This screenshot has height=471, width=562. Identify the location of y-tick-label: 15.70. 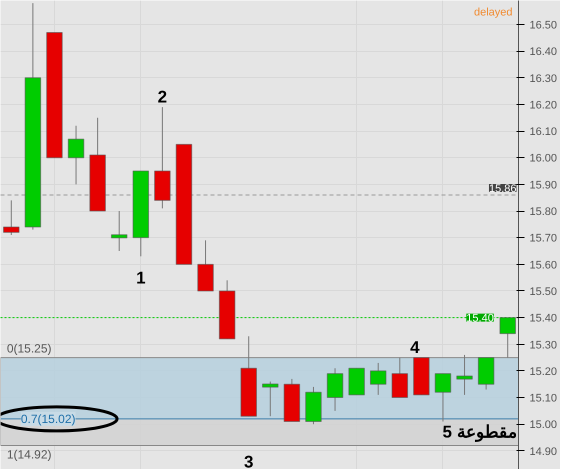
(544, 238).